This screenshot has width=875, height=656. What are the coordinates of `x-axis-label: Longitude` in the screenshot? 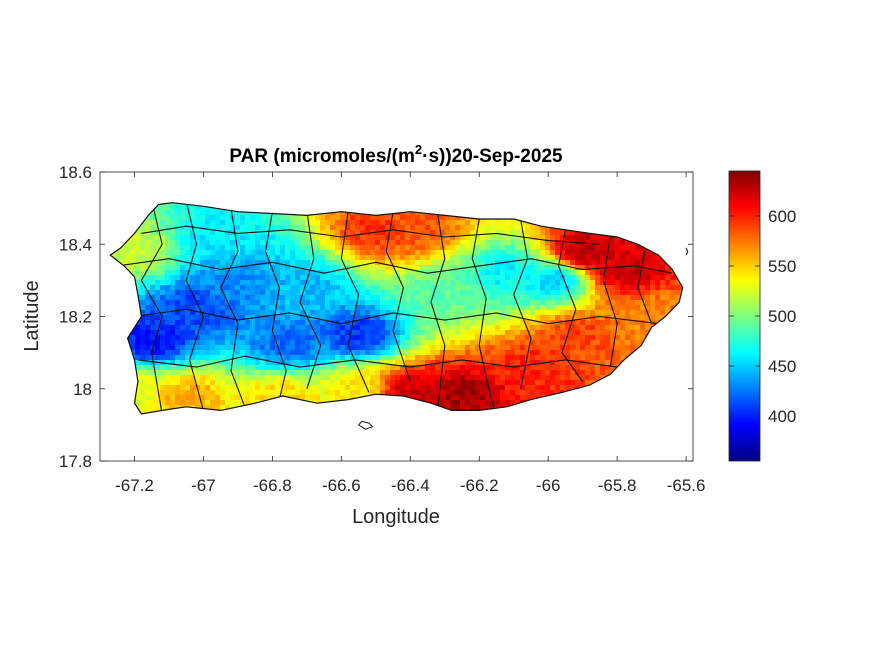 It's located at (396, 517).